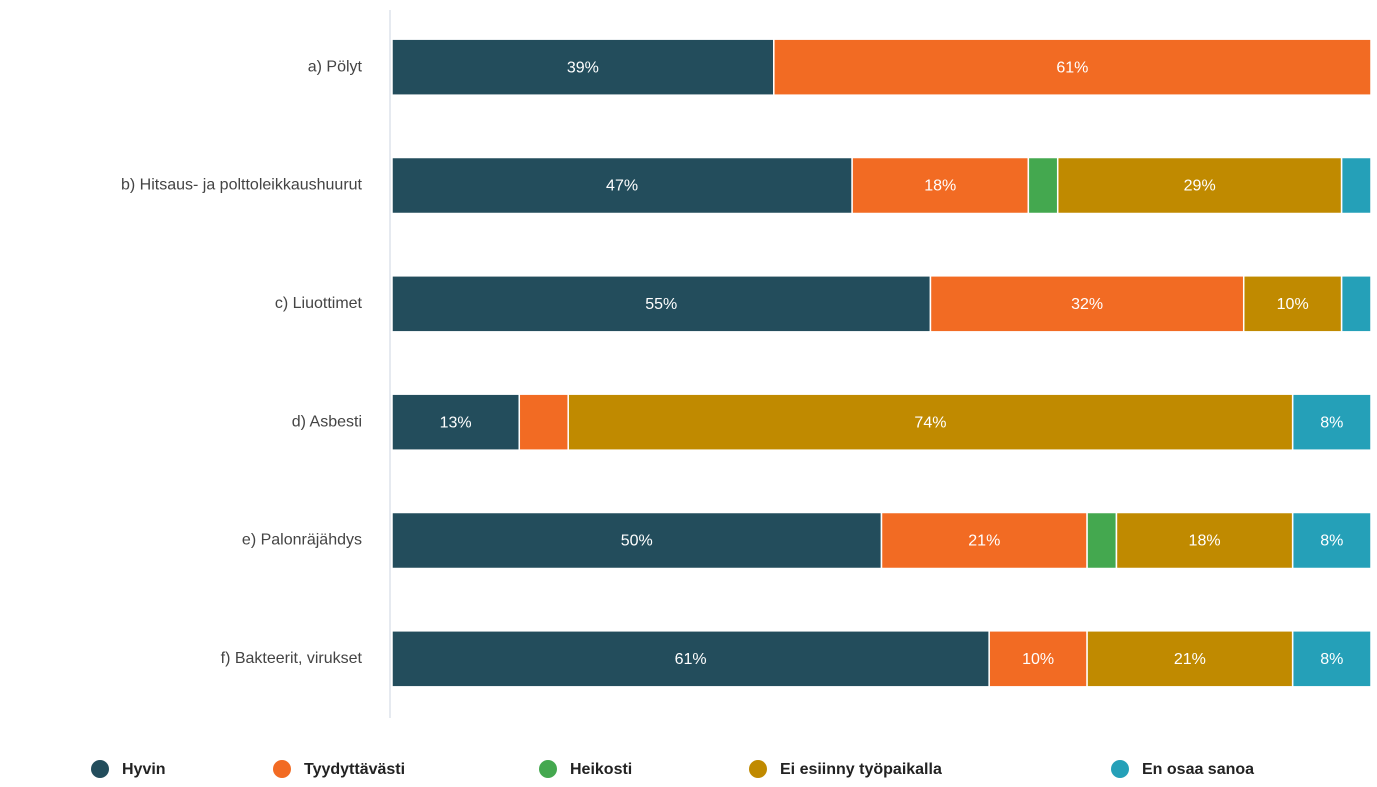  Describe the element at coordinates (292, 658) in the screenshot. I see `category-label: f) Bakteerit, virukset` at that location.